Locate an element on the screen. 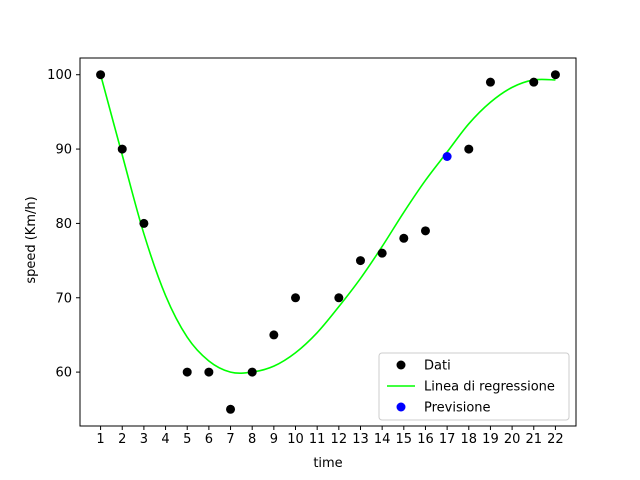 This screenshot has height=480, width=640. x-axis-ticks: 1 2 3 4 5 6 7 8 9 10 11 12 13 14 15 16 17 18 19 20 21 22 is located at coordinates (330, 436).